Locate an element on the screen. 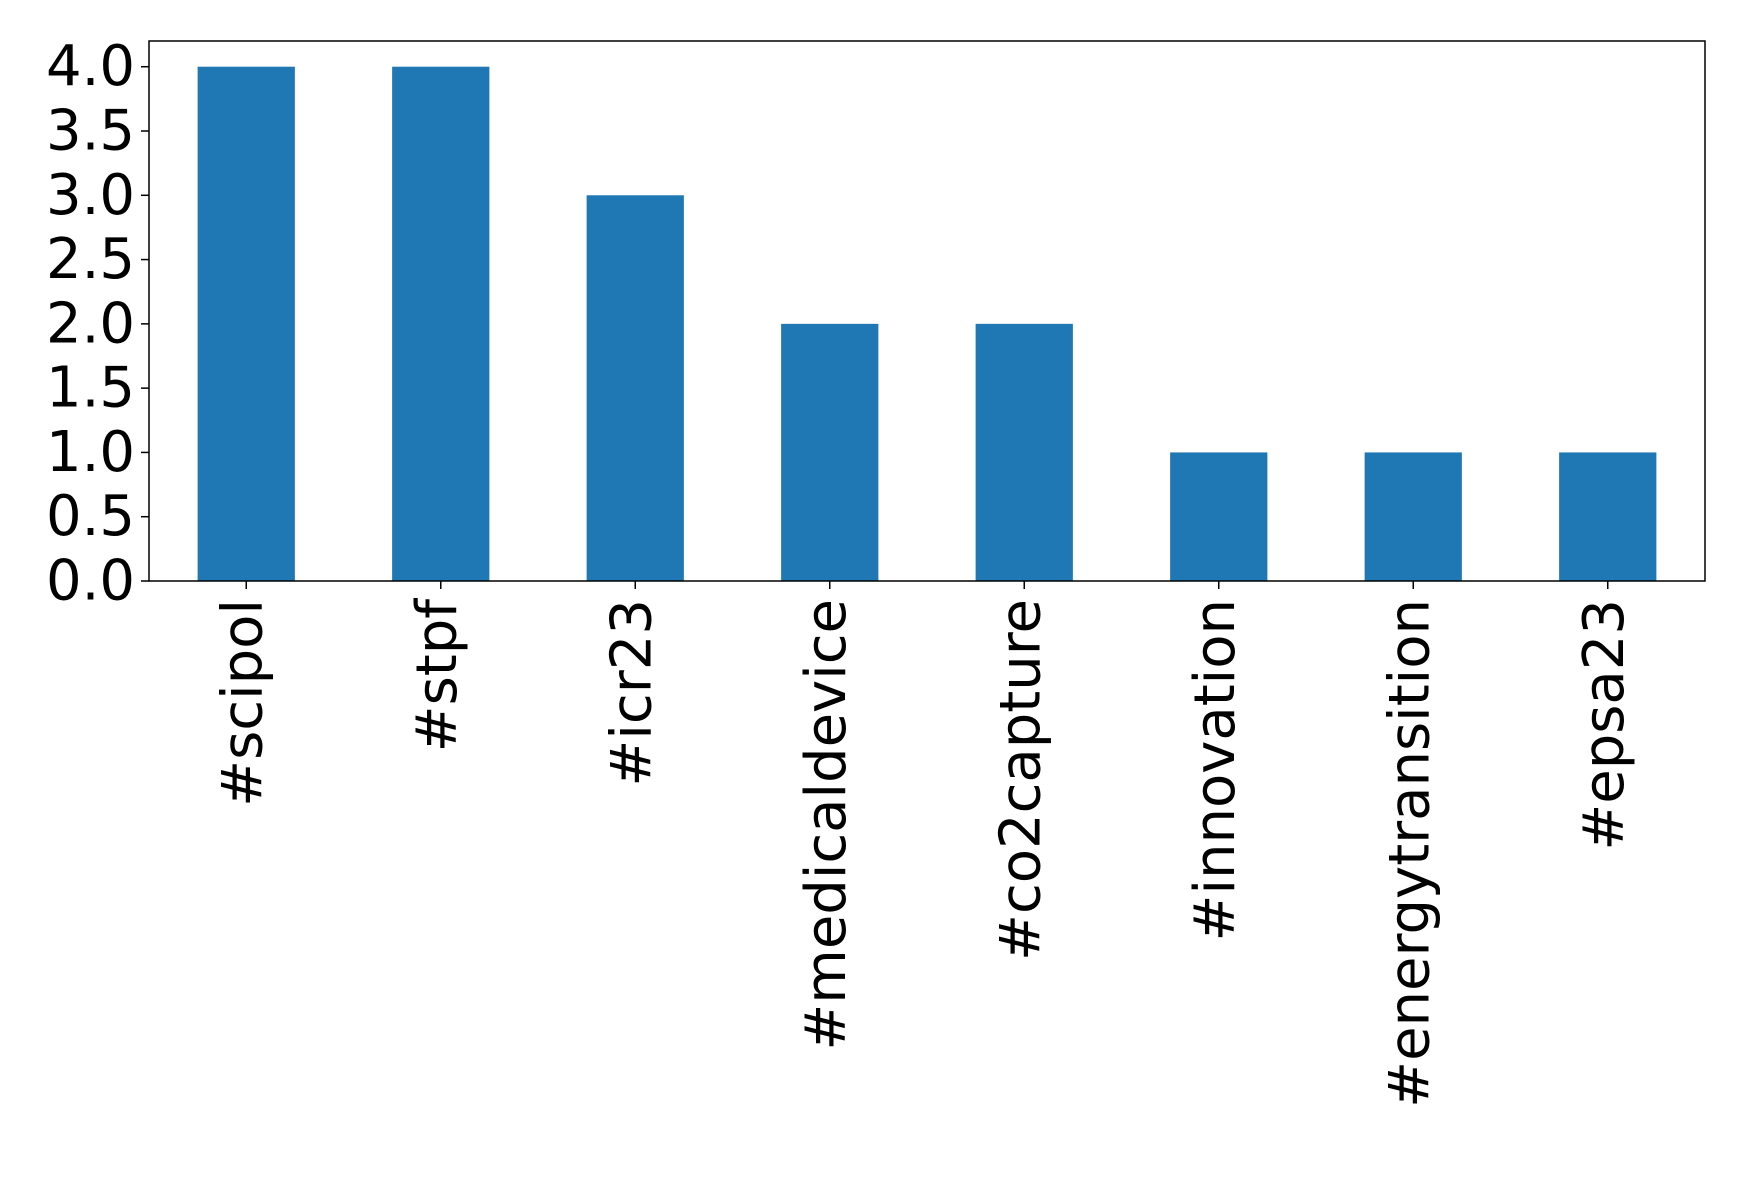 The height and width of the screenshot is (1196, 1739). bar-icr23 is located at coordinates (635, 388).